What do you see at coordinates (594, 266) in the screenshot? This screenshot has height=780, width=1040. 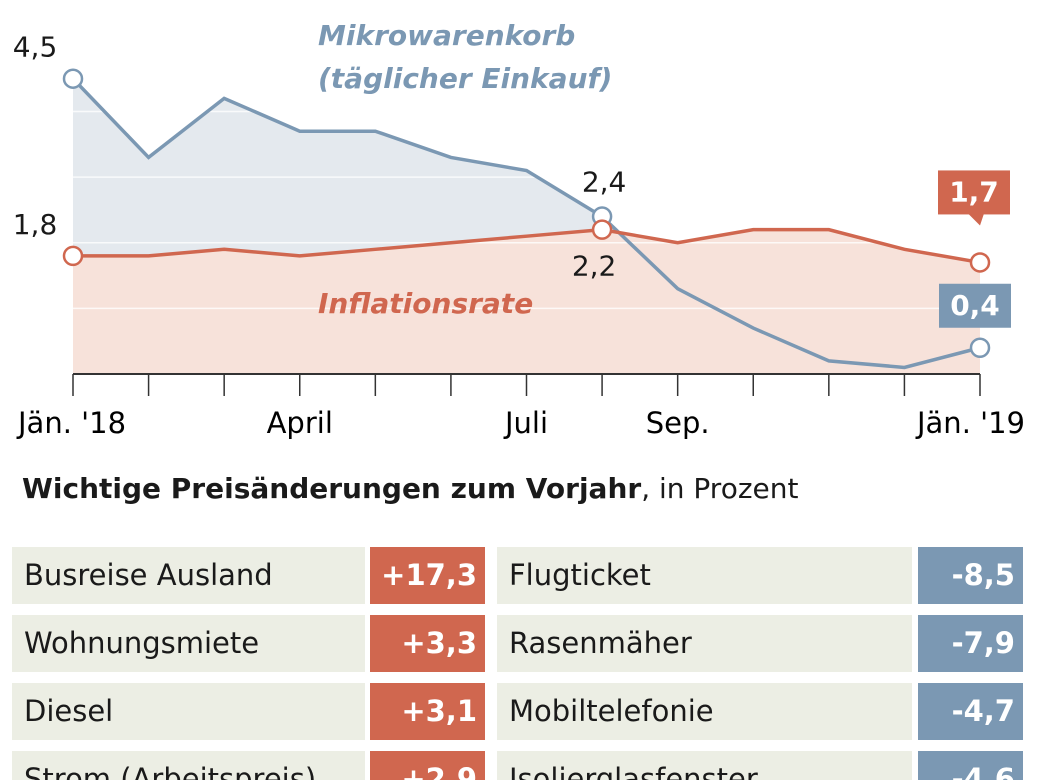 I see `data-label: 2,2` at bounding box center [594, 266].